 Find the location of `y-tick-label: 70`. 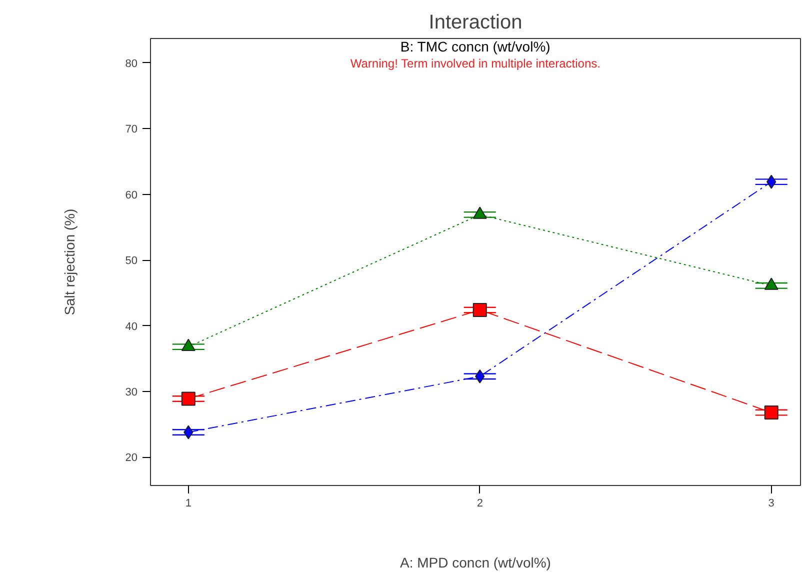

y-tick-label: 70 is located at coordinates (131, 130).